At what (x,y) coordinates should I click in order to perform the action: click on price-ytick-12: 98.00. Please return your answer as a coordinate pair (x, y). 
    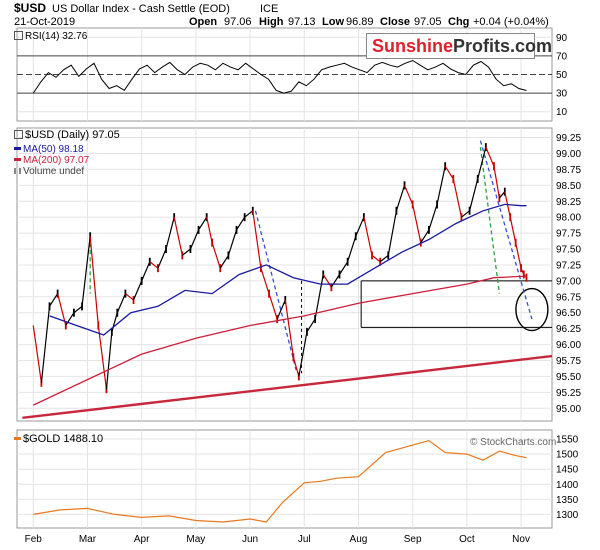
    Looking at the image, I should click on (568, 218).